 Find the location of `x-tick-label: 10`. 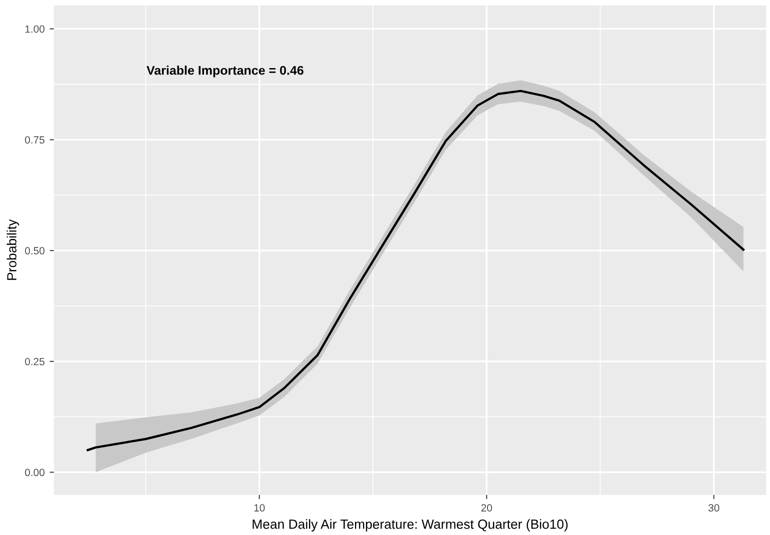

x-tick-label: 10 is located at coordinates (259, 508).